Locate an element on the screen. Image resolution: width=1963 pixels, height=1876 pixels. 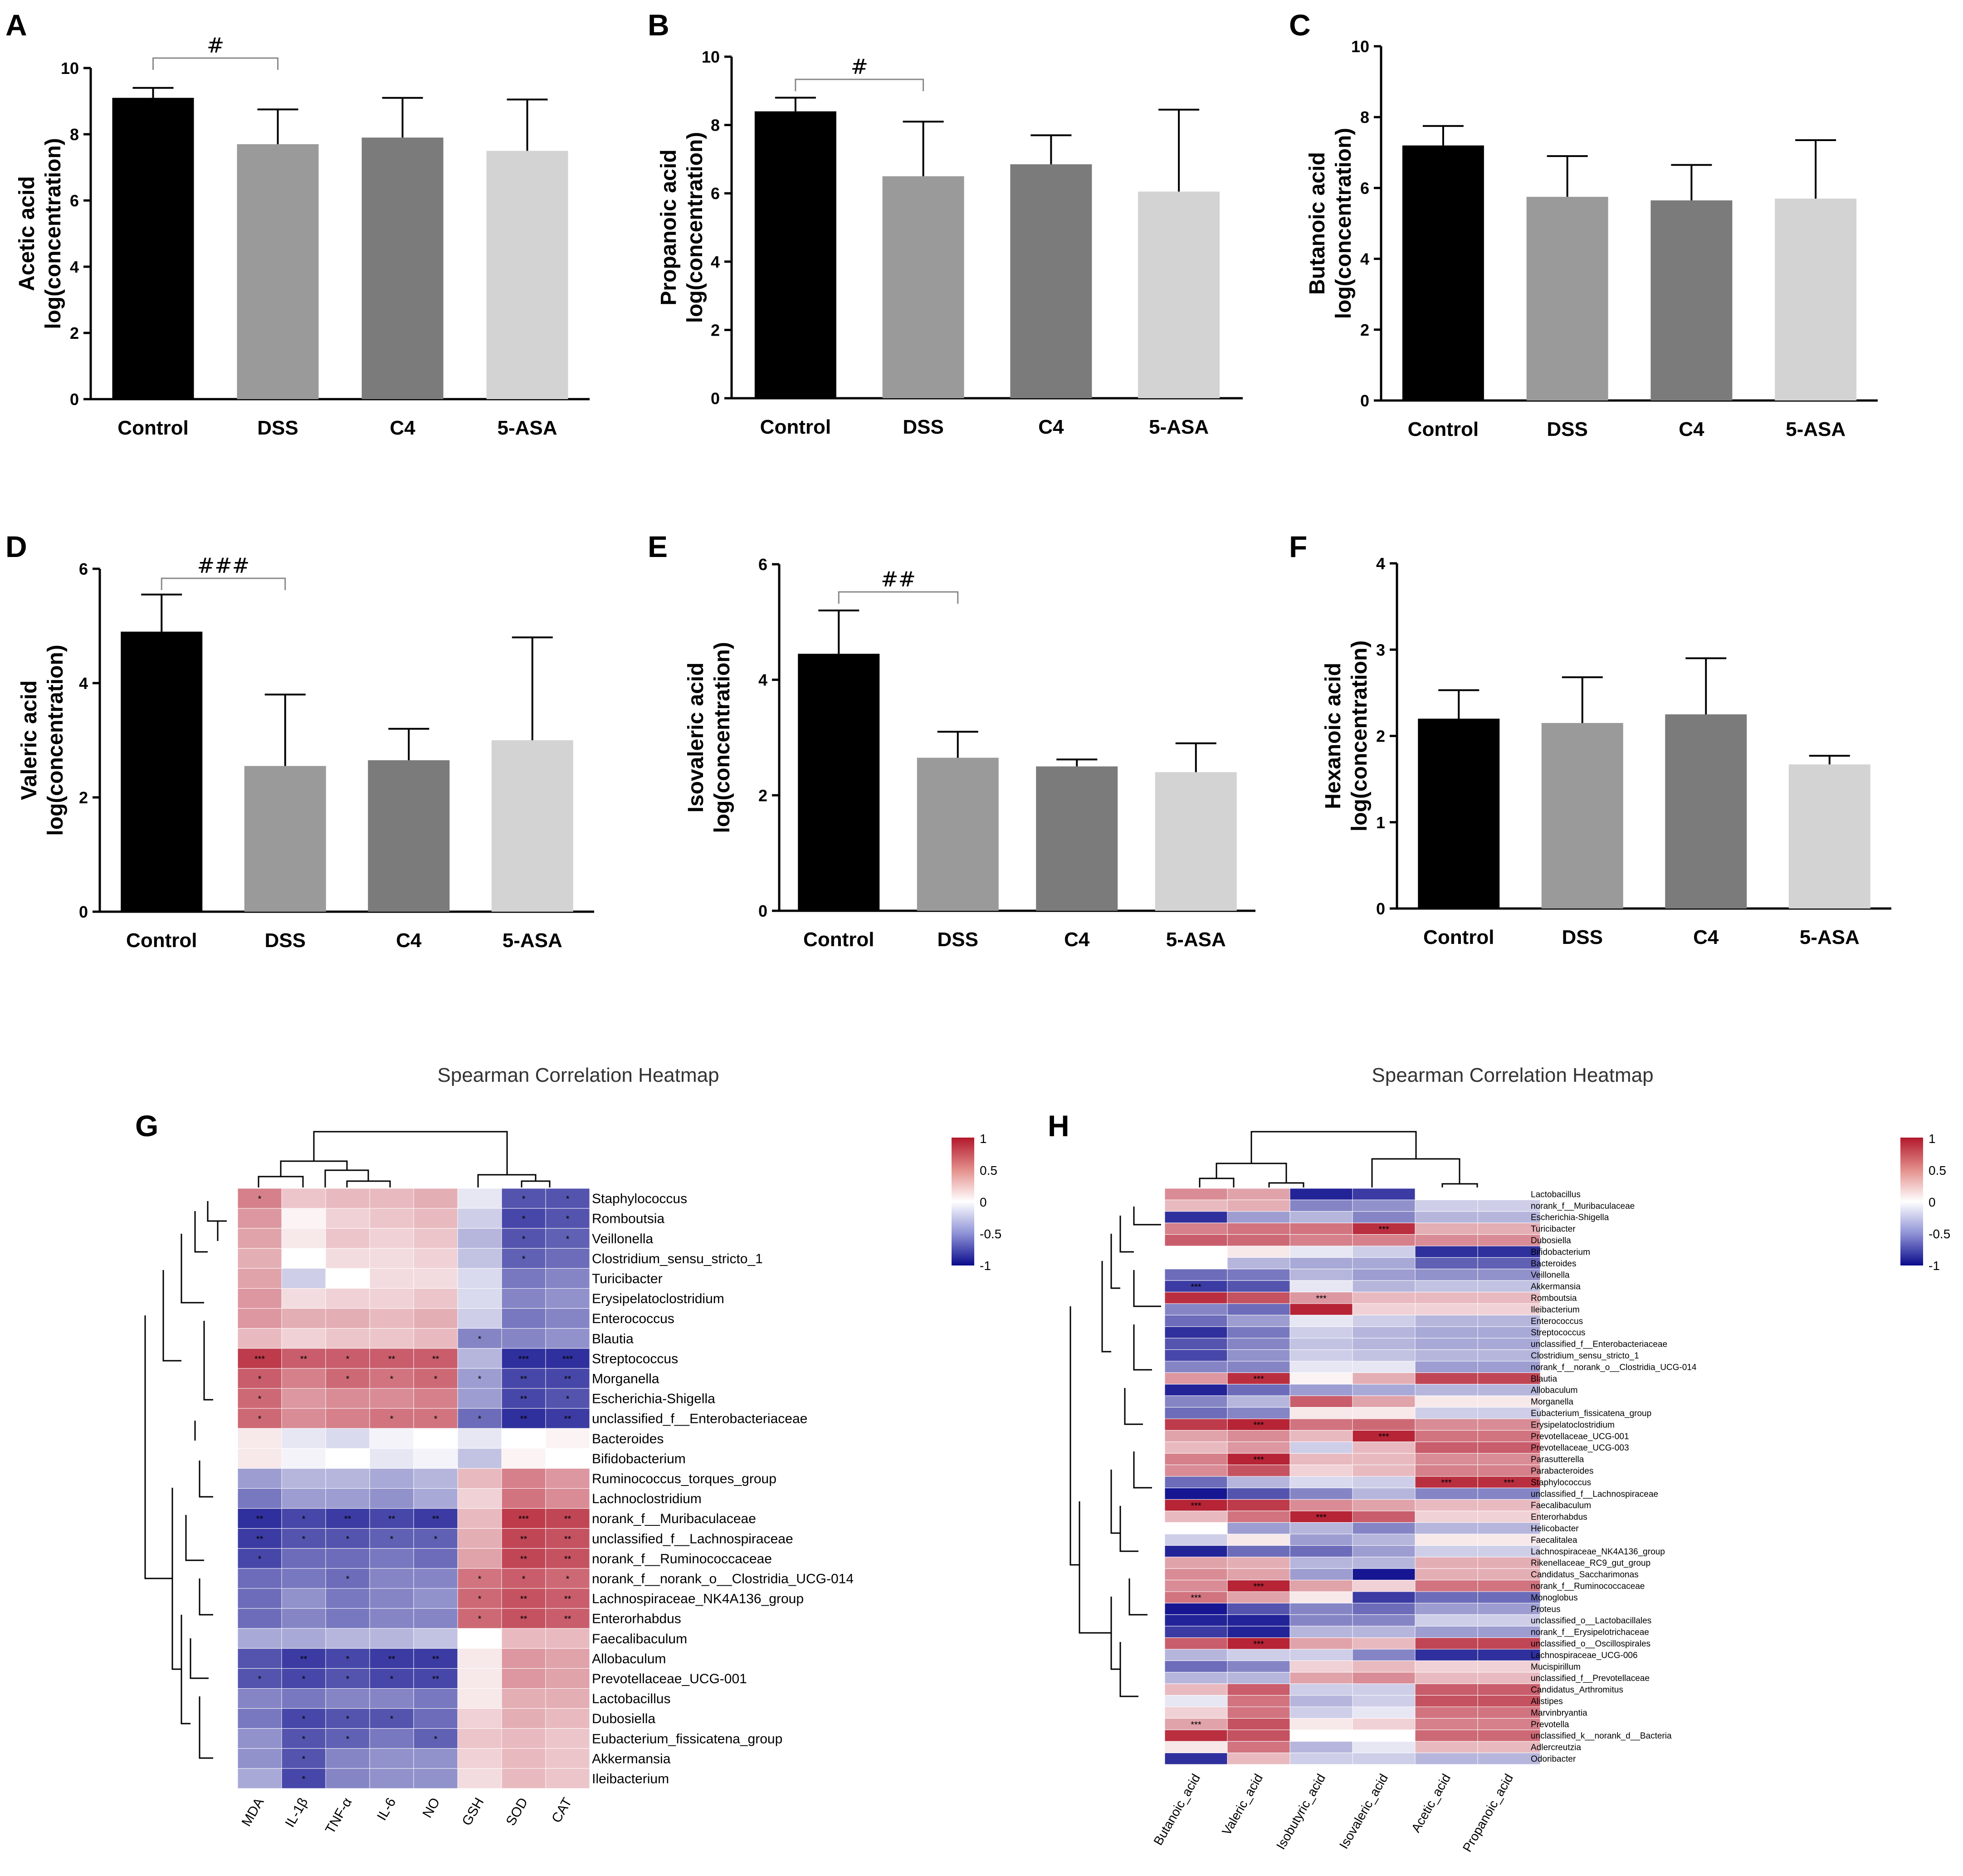
heatmap-h-title: Spearman Correlation Heatmap is located at coordinates (1513, 1075).